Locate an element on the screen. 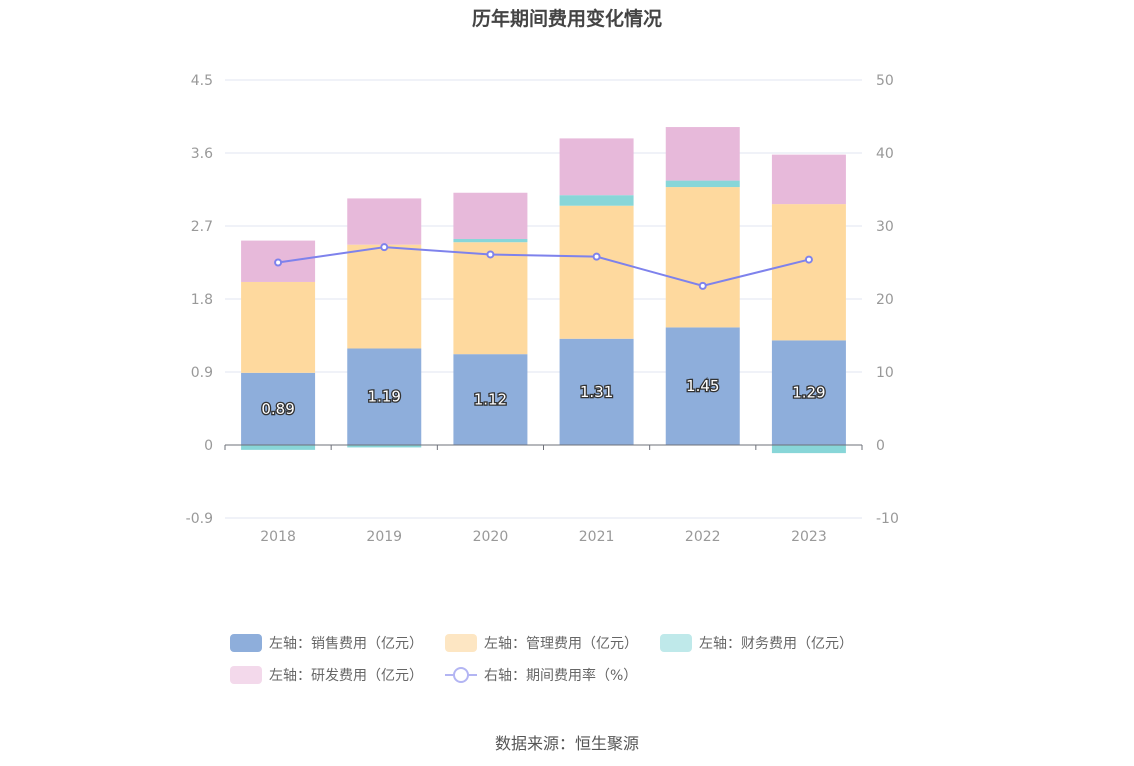 The height and width of the screenshot is (766, 1134). legend-label-finance: 左轴：财务费用（亿元） is located at coordinates (776, 644).